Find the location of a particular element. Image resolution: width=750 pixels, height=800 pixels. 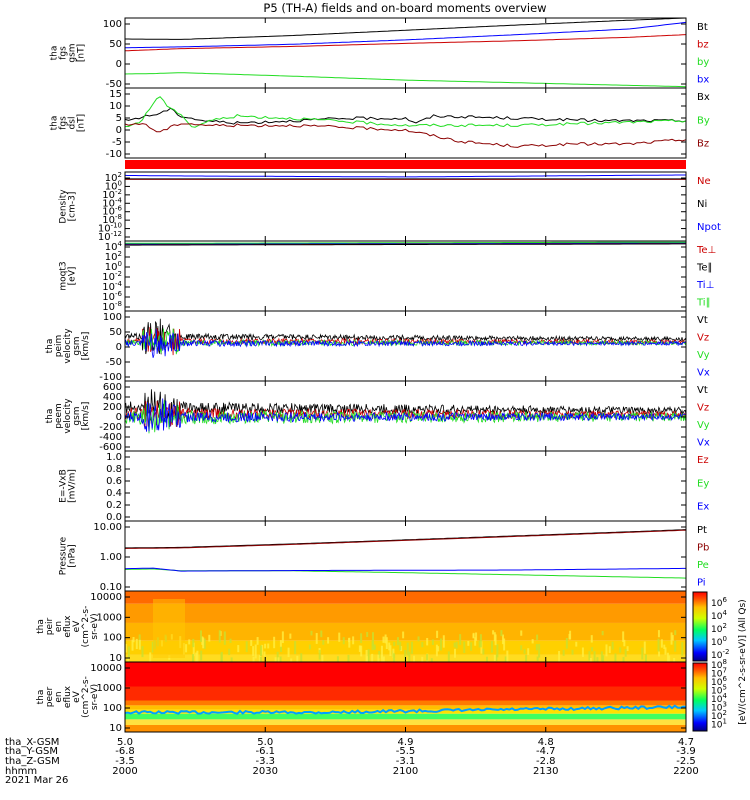

series-Bx is located at coordinates (405, 116).